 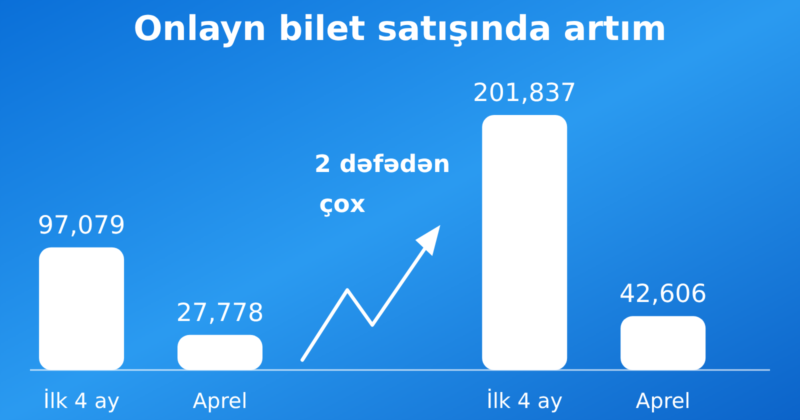 I want to click on data-label: 97,079, so click(x=82, y=225).